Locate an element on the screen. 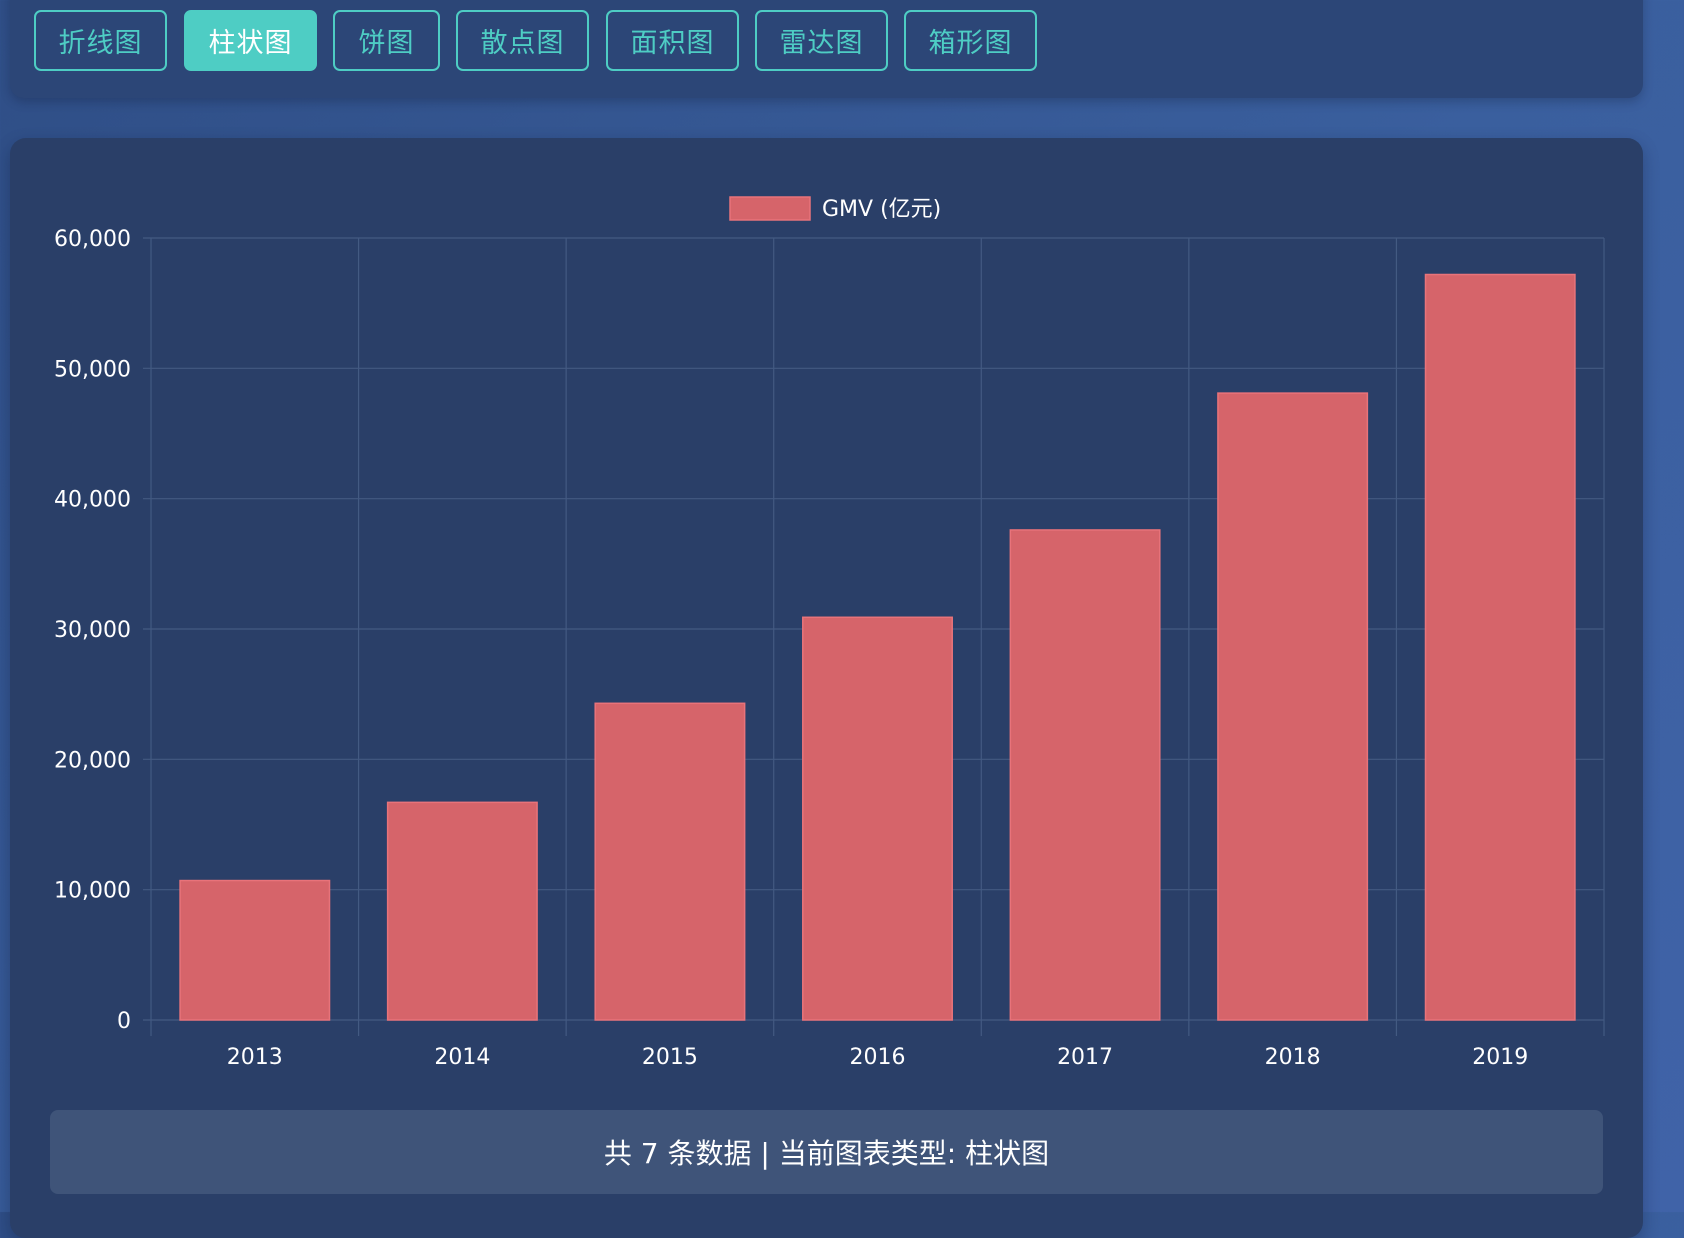 Image resolution: width=1684 pixels, height=1238 pixels. legend-swatch is located at coordinates (770, 208).